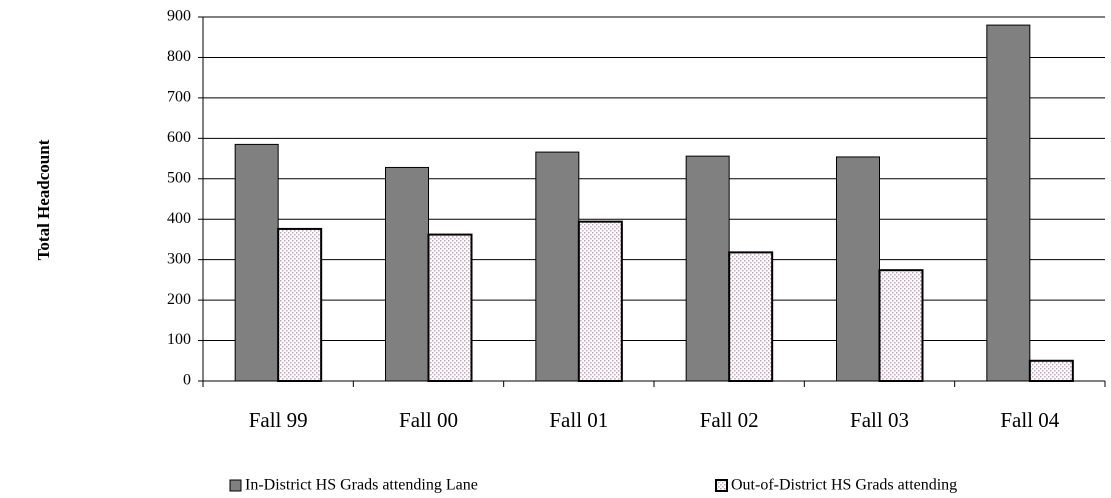 This screenshot has width=1111, height=498. I want to click on y-tick-label: 500, so click(179, 177).